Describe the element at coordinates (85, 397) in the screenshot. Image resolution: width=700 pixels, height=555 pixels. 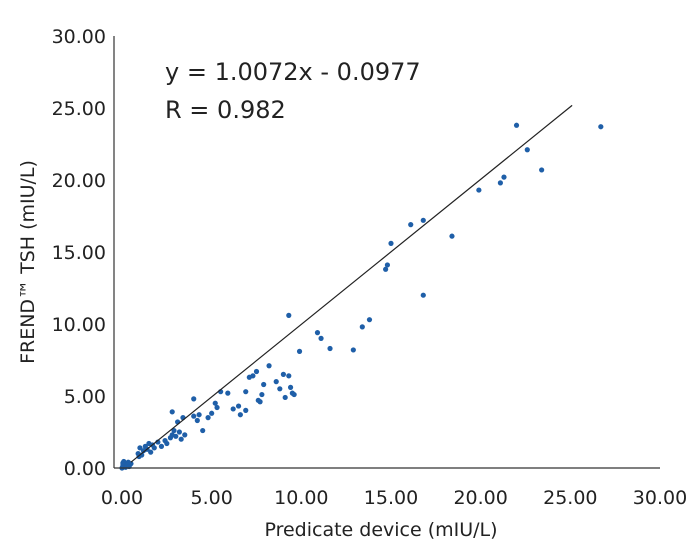
I see `y-tick-label: 5.00` at that location.